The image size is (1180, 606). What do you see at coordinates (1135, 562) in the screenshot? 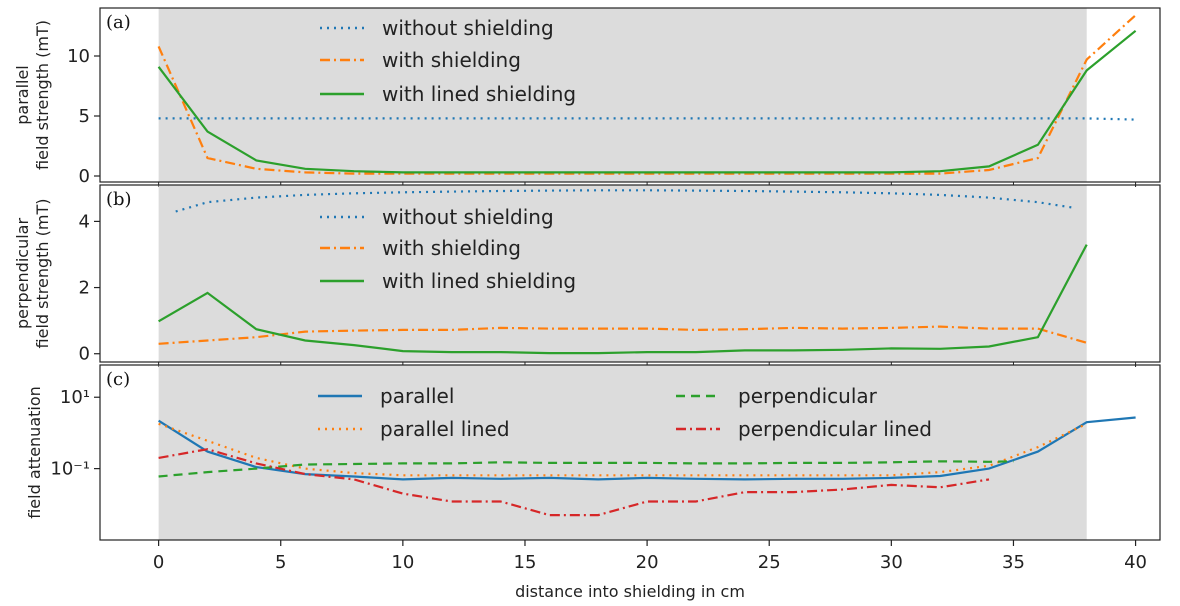
I see `x-tick-label: 40` at bounding box center [1135, 562].